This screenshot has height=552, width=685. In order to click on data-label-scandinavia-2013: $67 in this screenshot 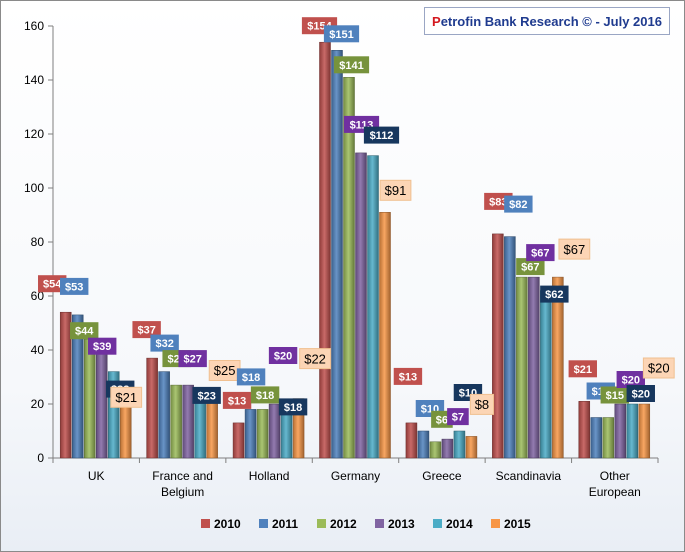, I will do `click(540, 253)`.